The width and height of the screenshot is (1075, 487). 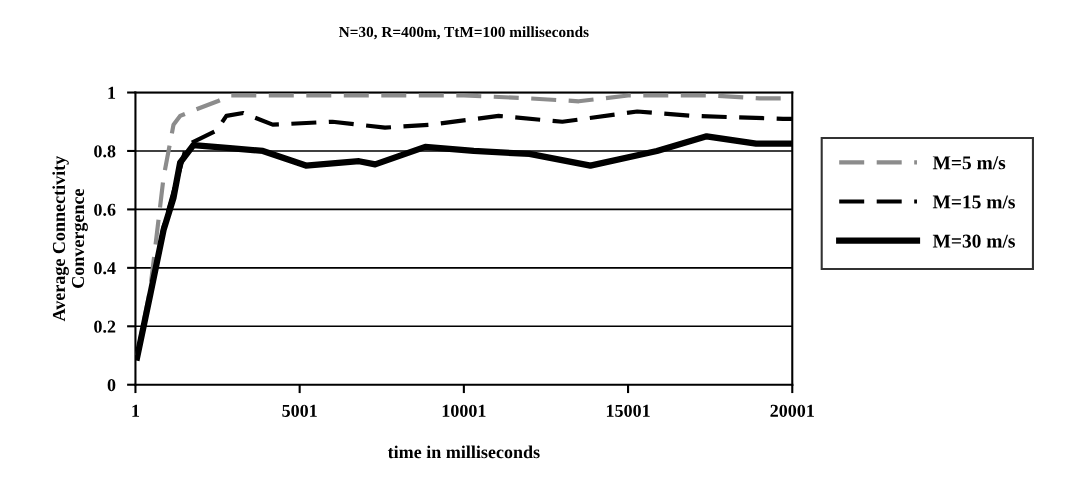 I want to click on x-tick-label: 1, so click(x=136, y=410).